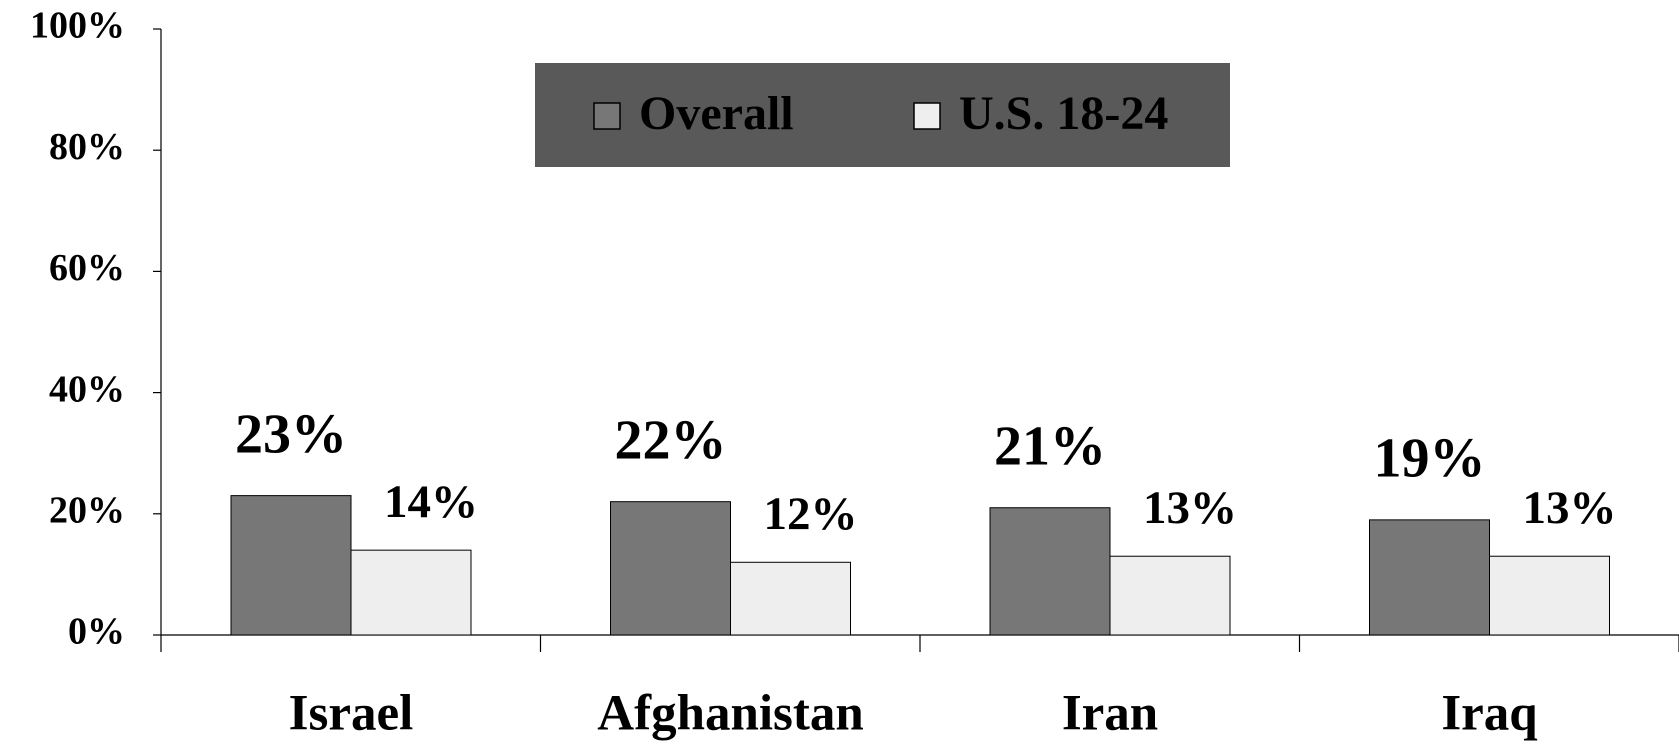 This screenshot has height=746, width=1679. What do you see at coordinates (730, 714) in the screenshot?
I see `x-tick-label: Afghanistan` at bounding box center [730, 714].